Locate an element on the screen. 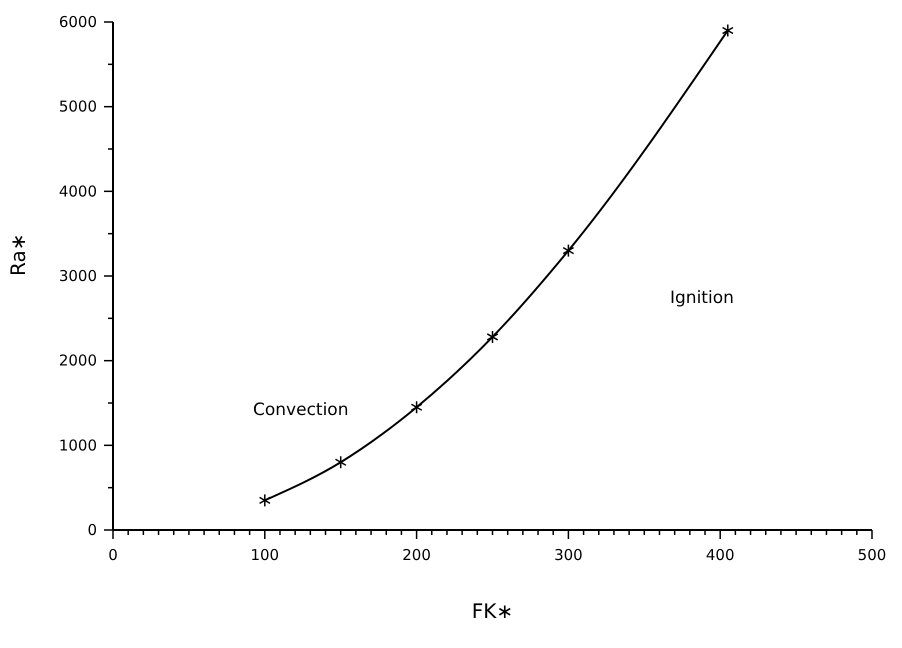  x-tick-label: 0 is located at coordinates (113, 555).